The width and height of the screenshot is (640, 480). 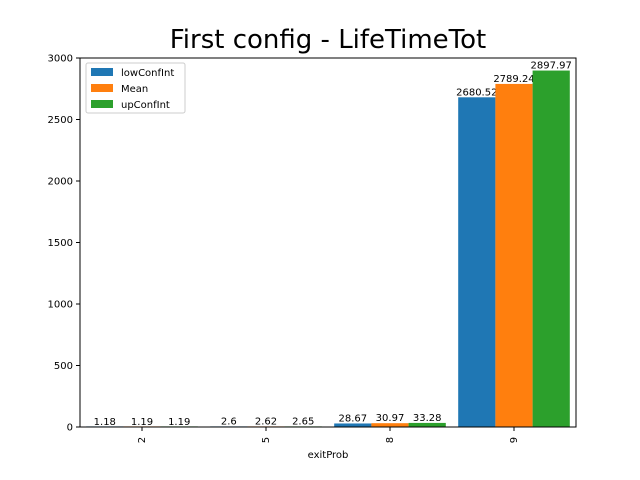 I want to click on data-label: 2.62, so click(x=266, y=422).